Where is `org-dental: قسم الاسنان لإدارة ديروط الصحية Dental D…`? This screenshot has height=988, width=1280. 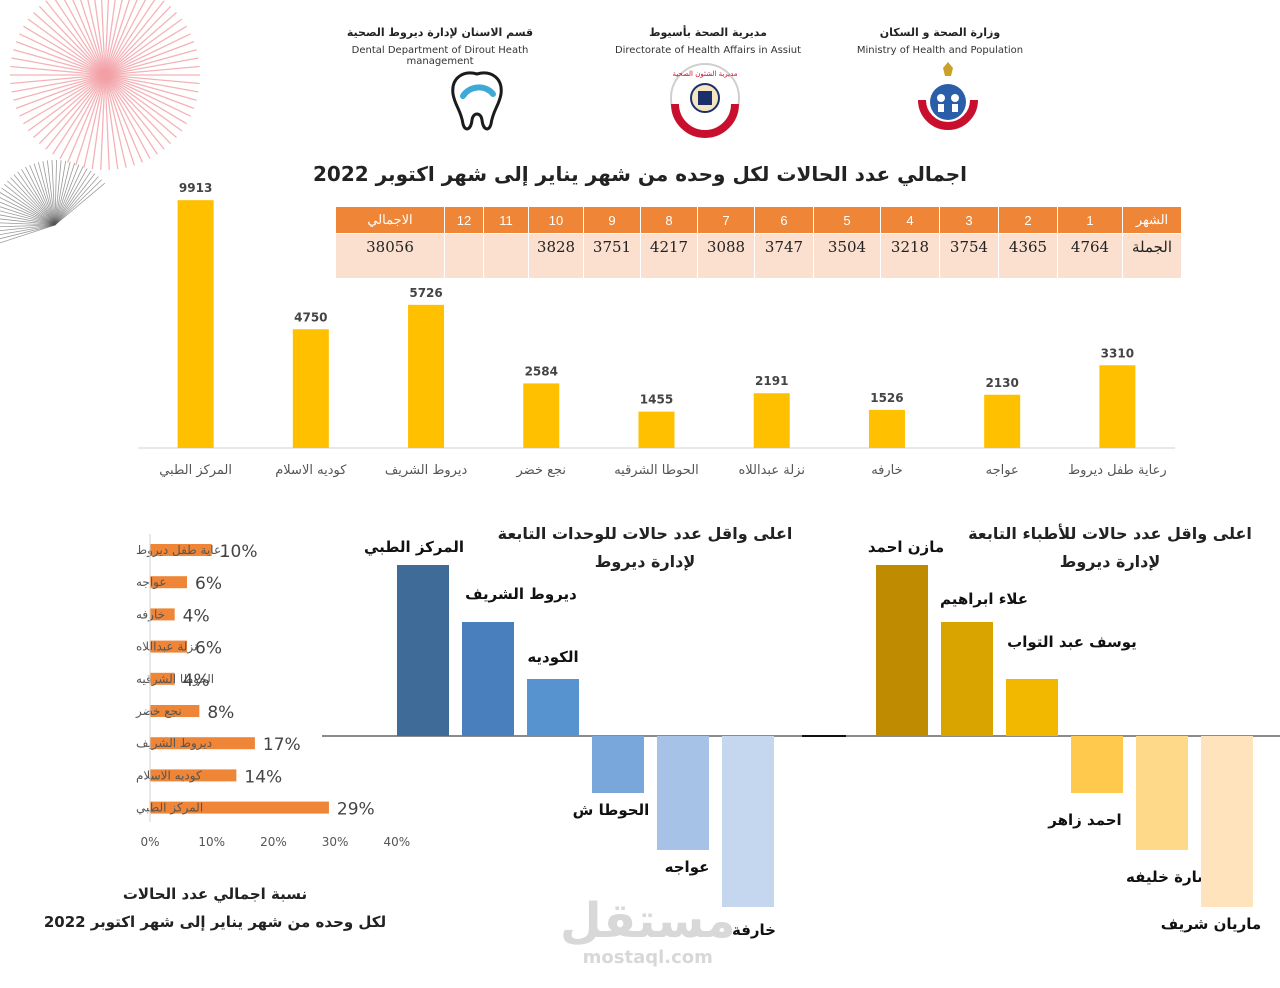 org-dental: قسم الاسنان لإدارة ديروط الصحية Dental D… is located at coordinates (440, 46).